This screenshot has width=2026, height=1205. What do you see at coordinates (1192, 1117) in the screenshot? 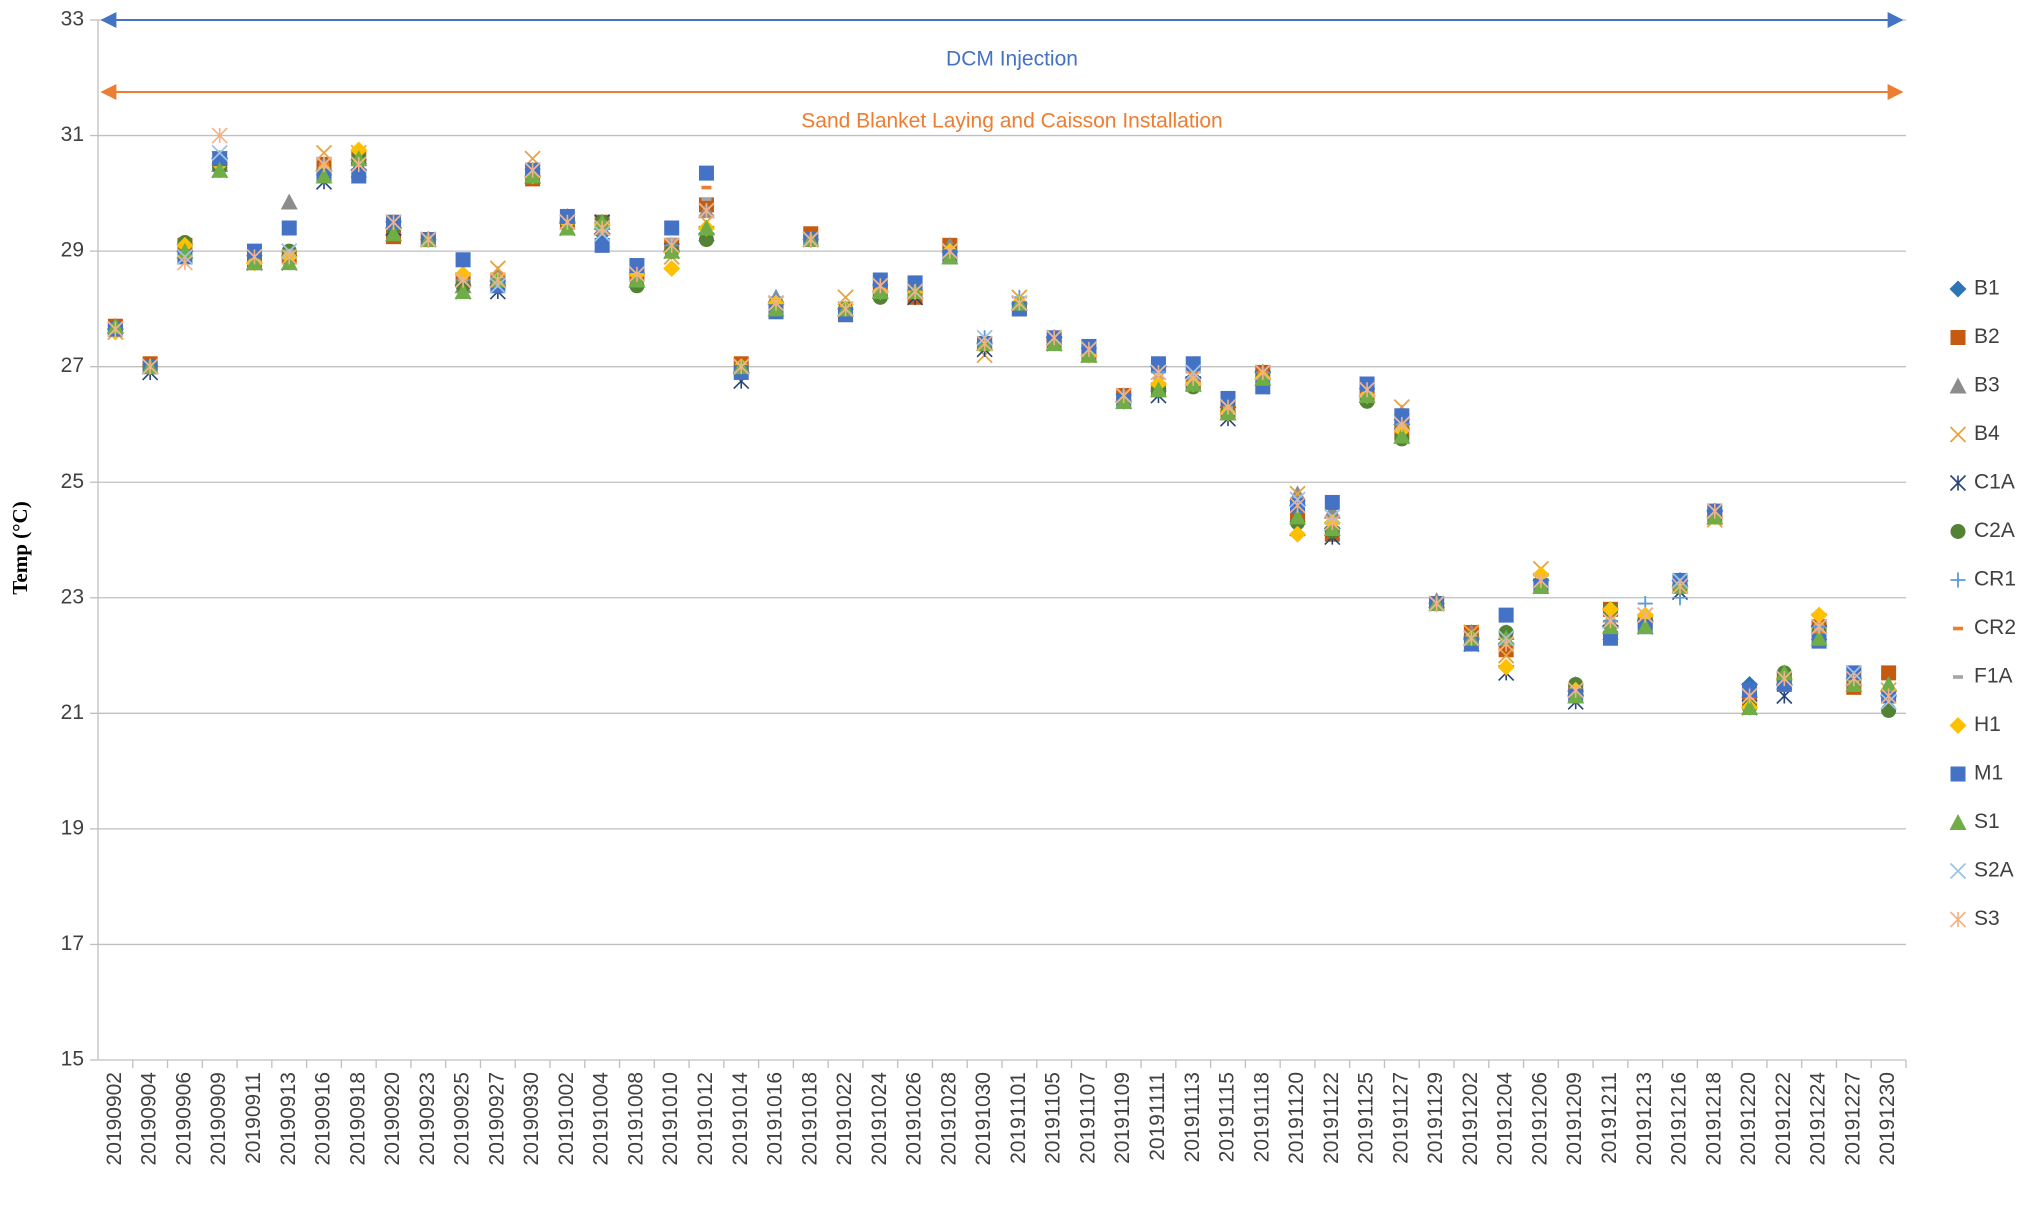
I see `x-tick-label: 20191113` at bounding box center [1192, 1117].